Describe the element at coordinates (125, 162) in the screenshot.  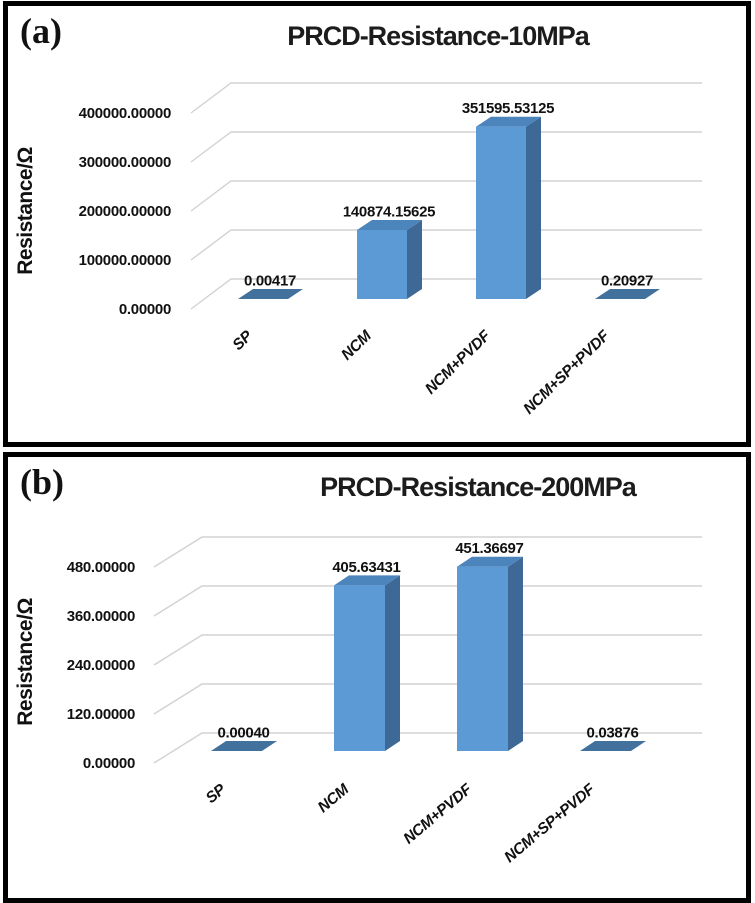
I see `y-tick-label: 300000.00000` at that location.